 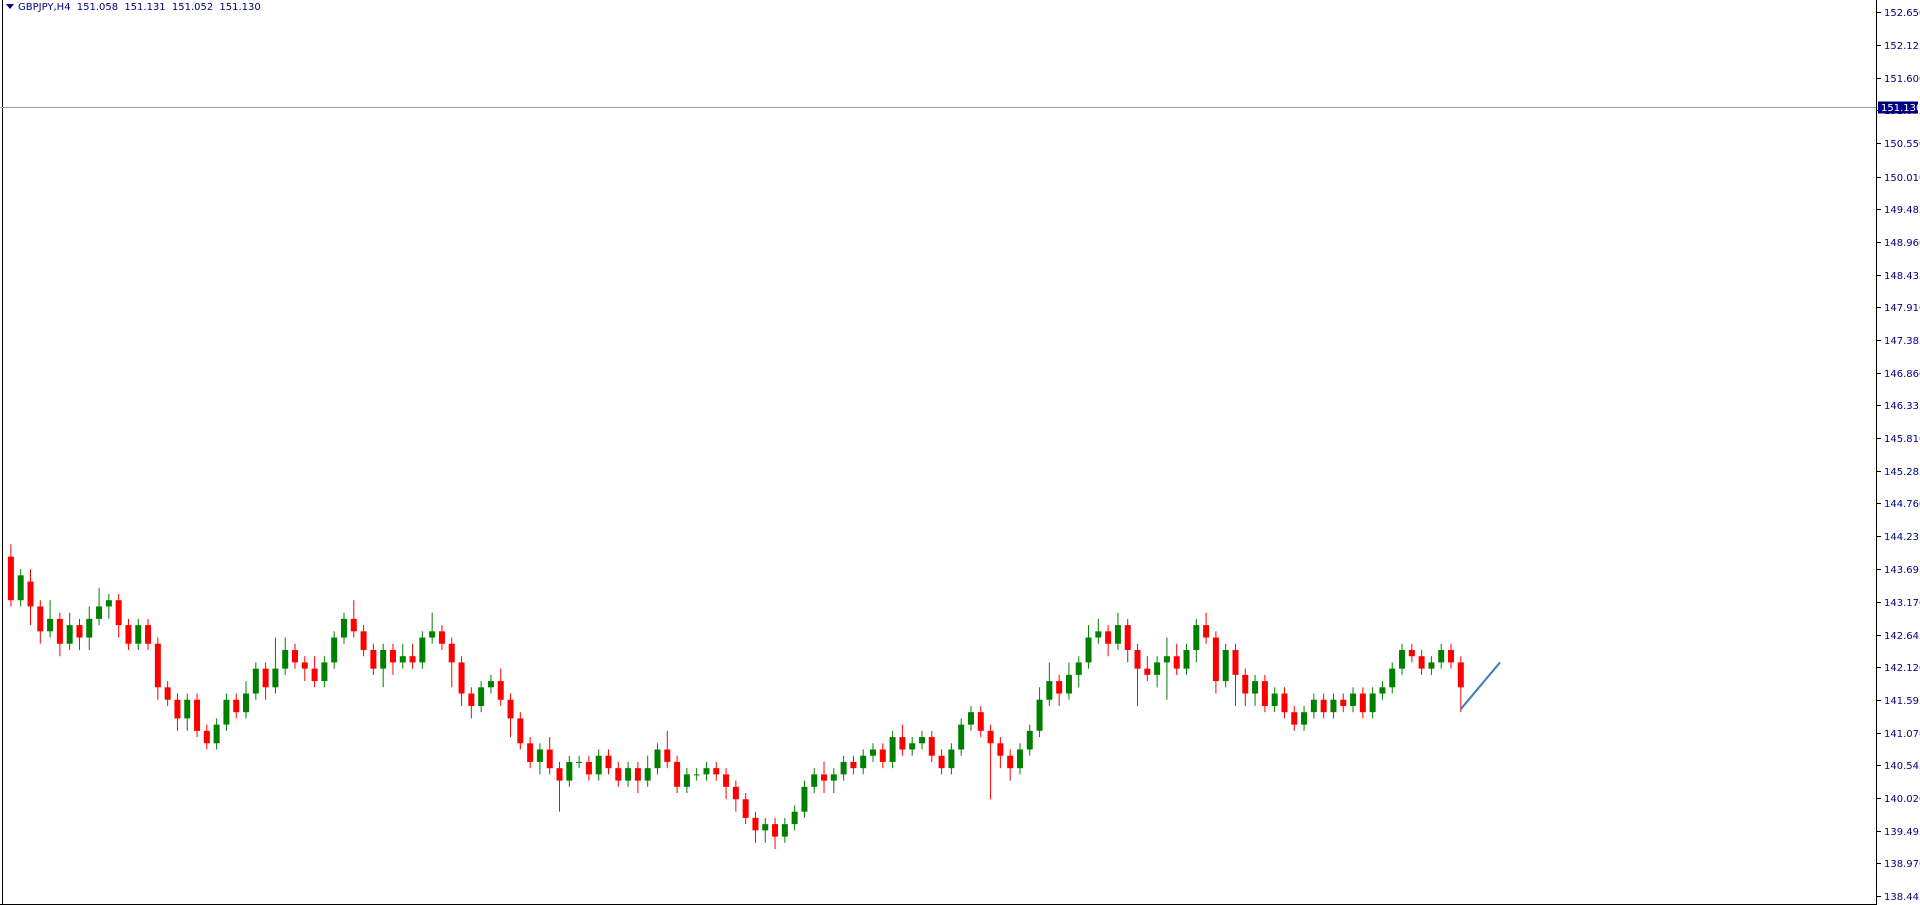 I want to click on y-tick-label: 138.970, so click(x=1902, y=864).